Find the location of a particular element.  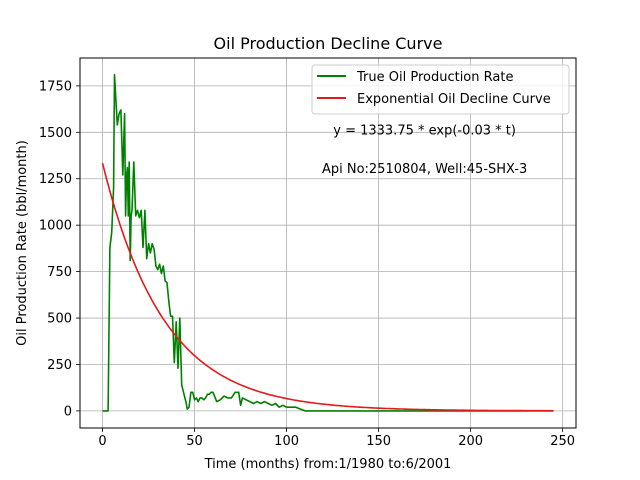

x-tick-label: 100 is located at coordinates (286, 441).